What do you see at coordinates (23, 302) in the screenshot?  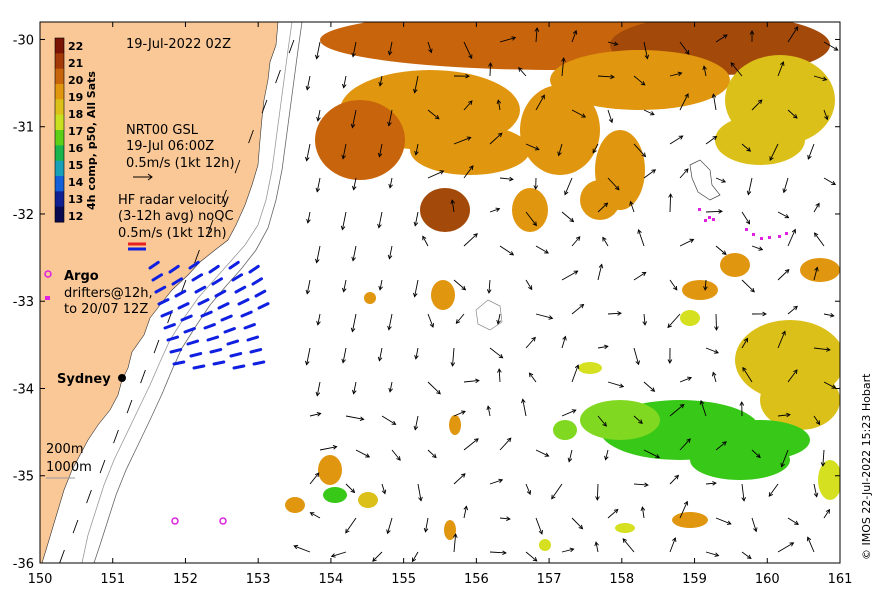 I see `lat-tick-label: -33` at bounding box center [23, 302].